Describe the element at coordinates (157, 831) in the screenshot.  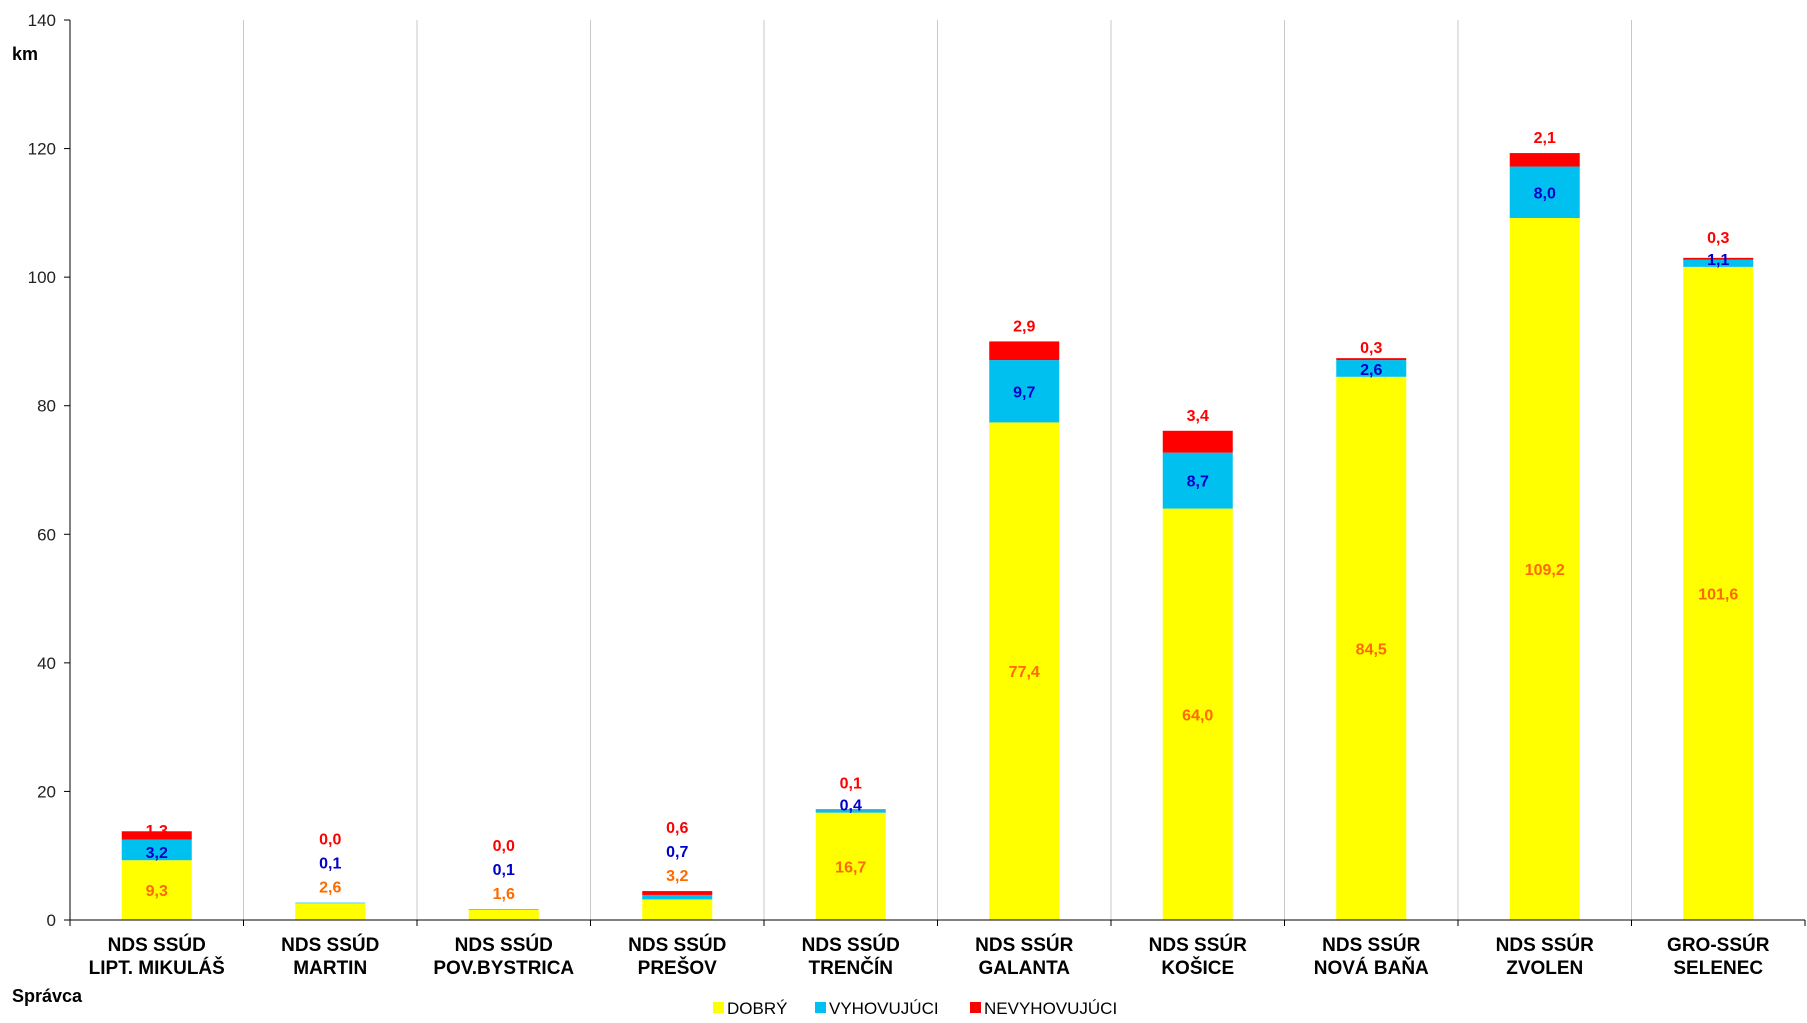
I see `data-label: 1,3` at that location.